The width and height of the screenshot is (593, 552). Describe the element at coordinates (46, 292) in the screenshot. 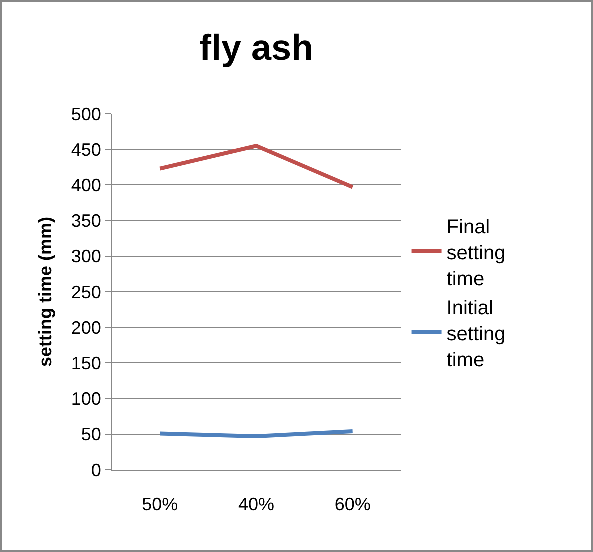

I see `y-axis-title: setting time (mm)` at that location.